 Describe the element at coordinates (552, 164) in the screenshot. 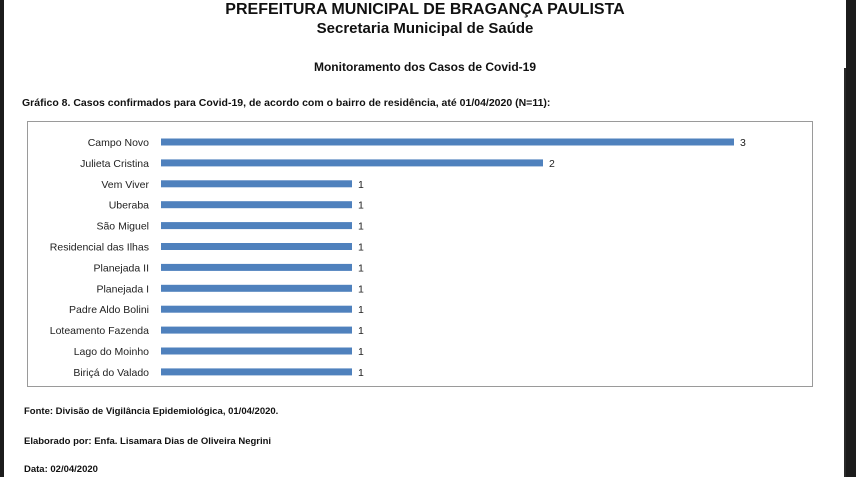

I see `data-label: 2` at that location.